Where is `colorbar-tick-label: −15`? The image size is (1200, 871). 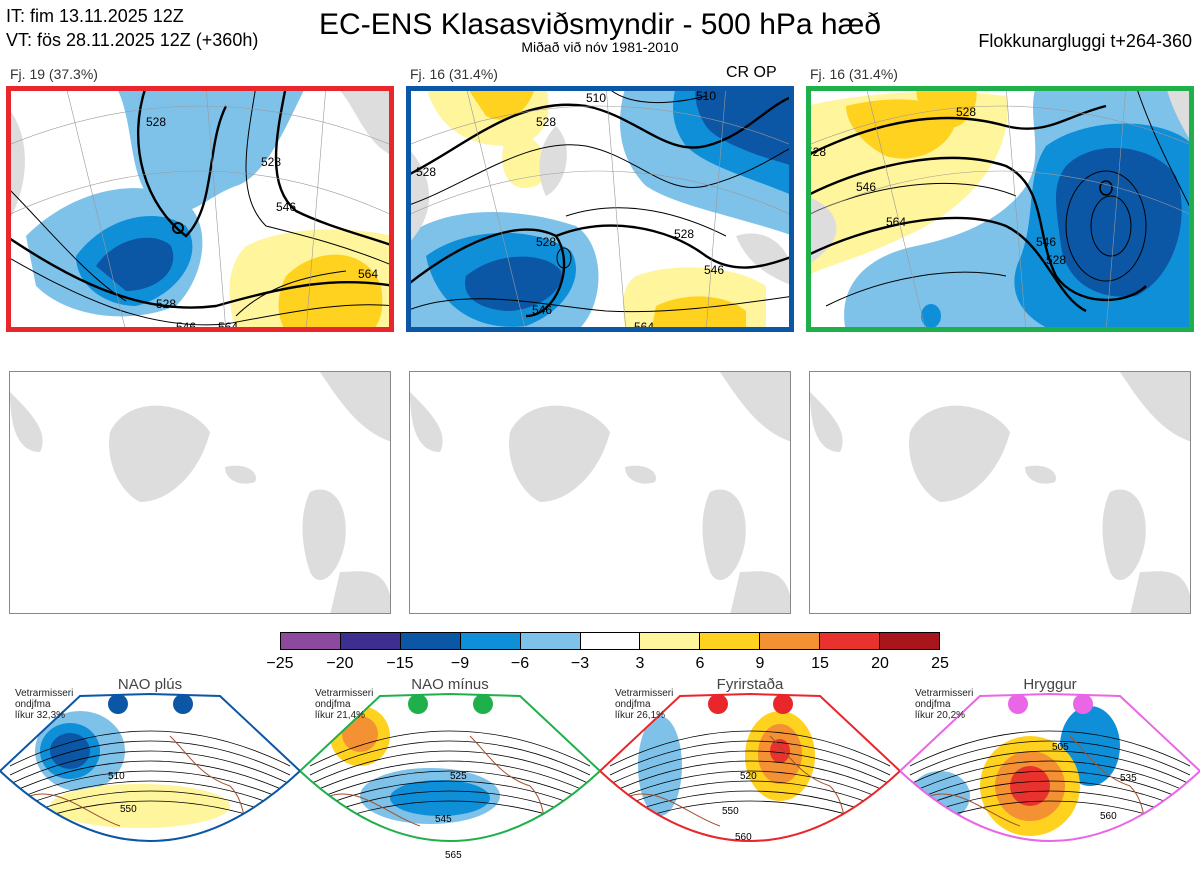
colorbar-tick-label: −15 is located at coordinates (400, 663).